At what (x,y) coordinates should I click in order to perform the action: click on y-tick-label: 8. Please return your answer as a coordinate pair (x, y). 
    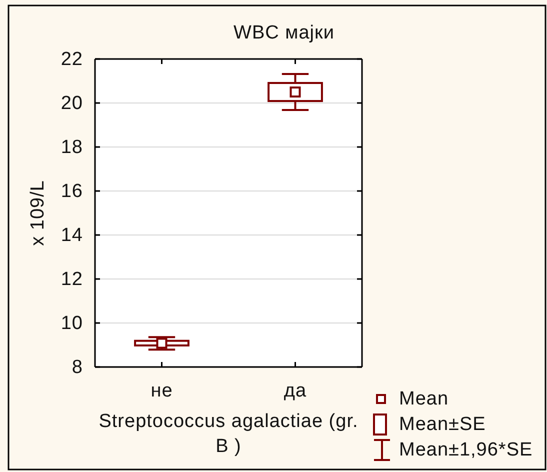
    Looking at the image, I should click on (77, 367).